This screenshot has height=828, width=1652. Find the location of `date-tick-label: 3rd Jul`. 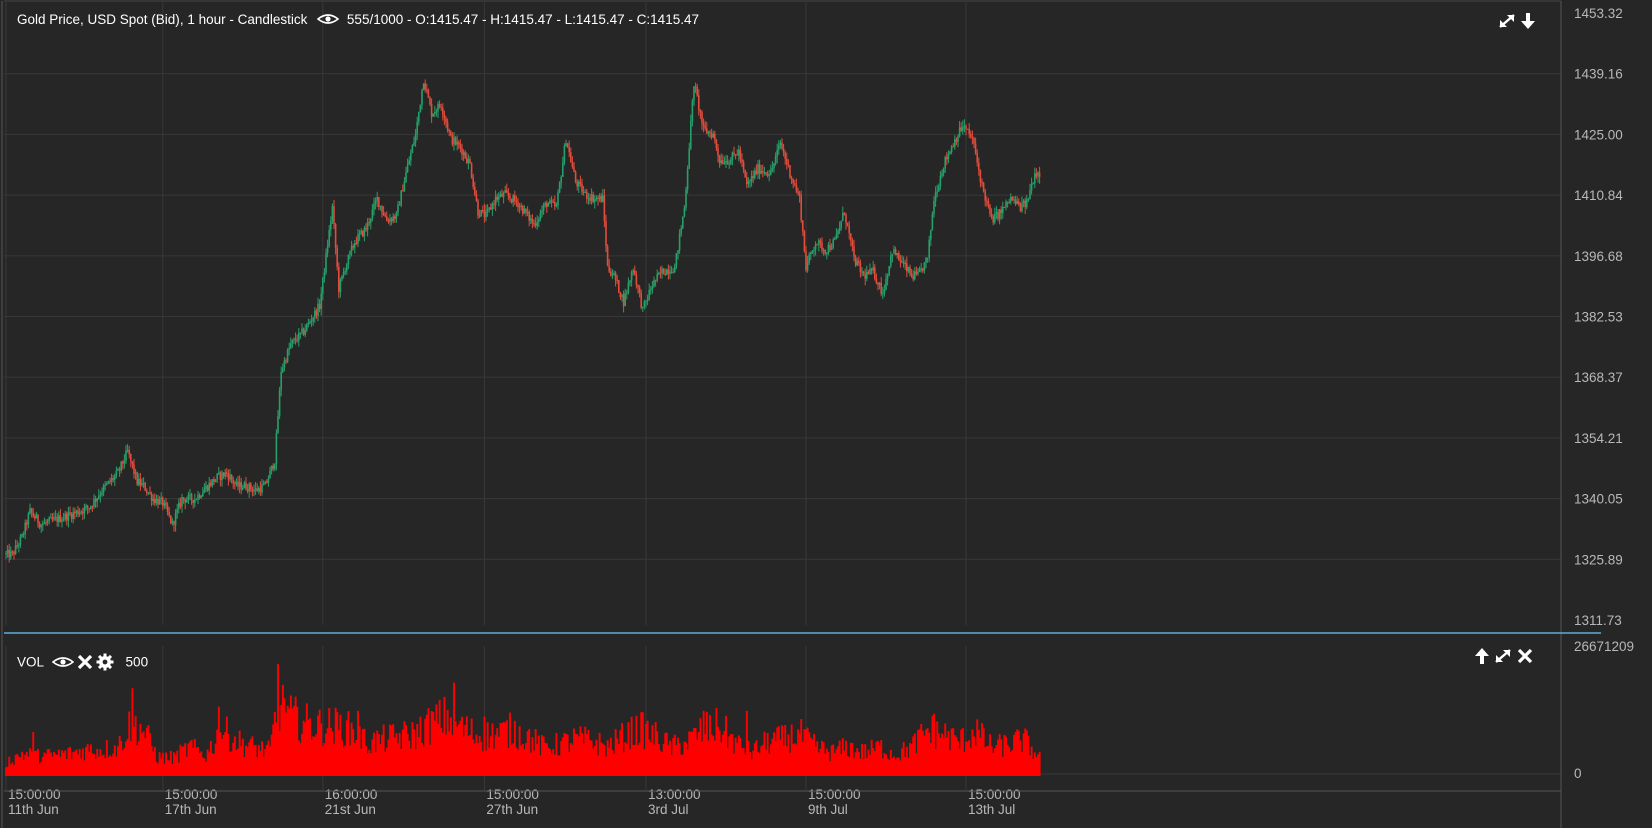

date-tick-label: 3rd Jul is located at coordinates (668, 809).